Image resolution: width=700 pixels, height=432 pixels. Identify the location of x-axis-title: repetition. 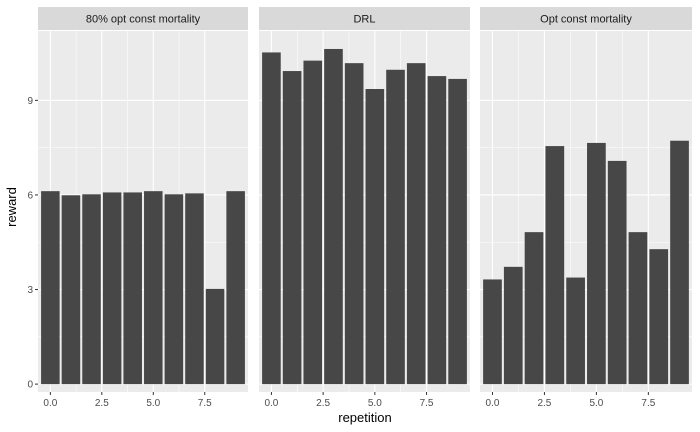
(364, 417).